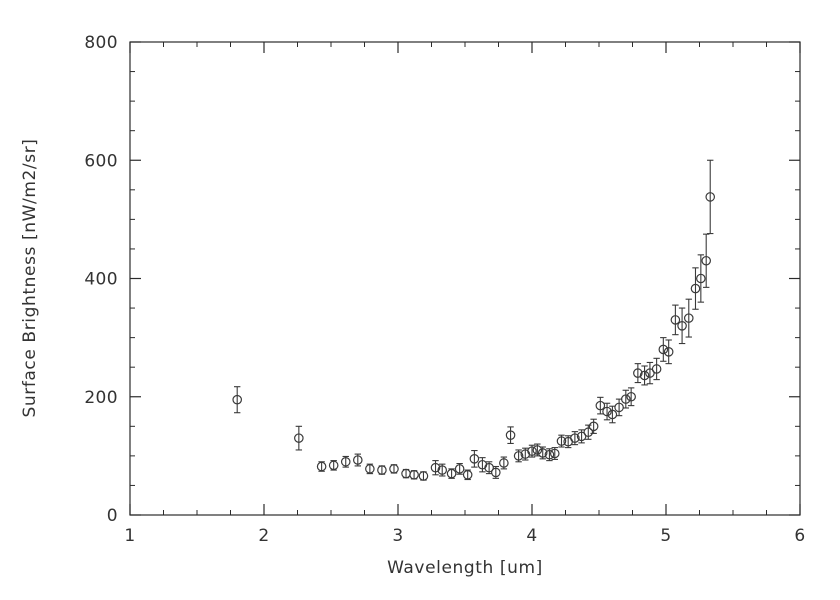 Image resolution: width=840 pixels, height=600 pixels. What do you see at coordinates (101, 280) in the screenshot?
I see `y-tick-label: 400` at bounding box center [101, 280].